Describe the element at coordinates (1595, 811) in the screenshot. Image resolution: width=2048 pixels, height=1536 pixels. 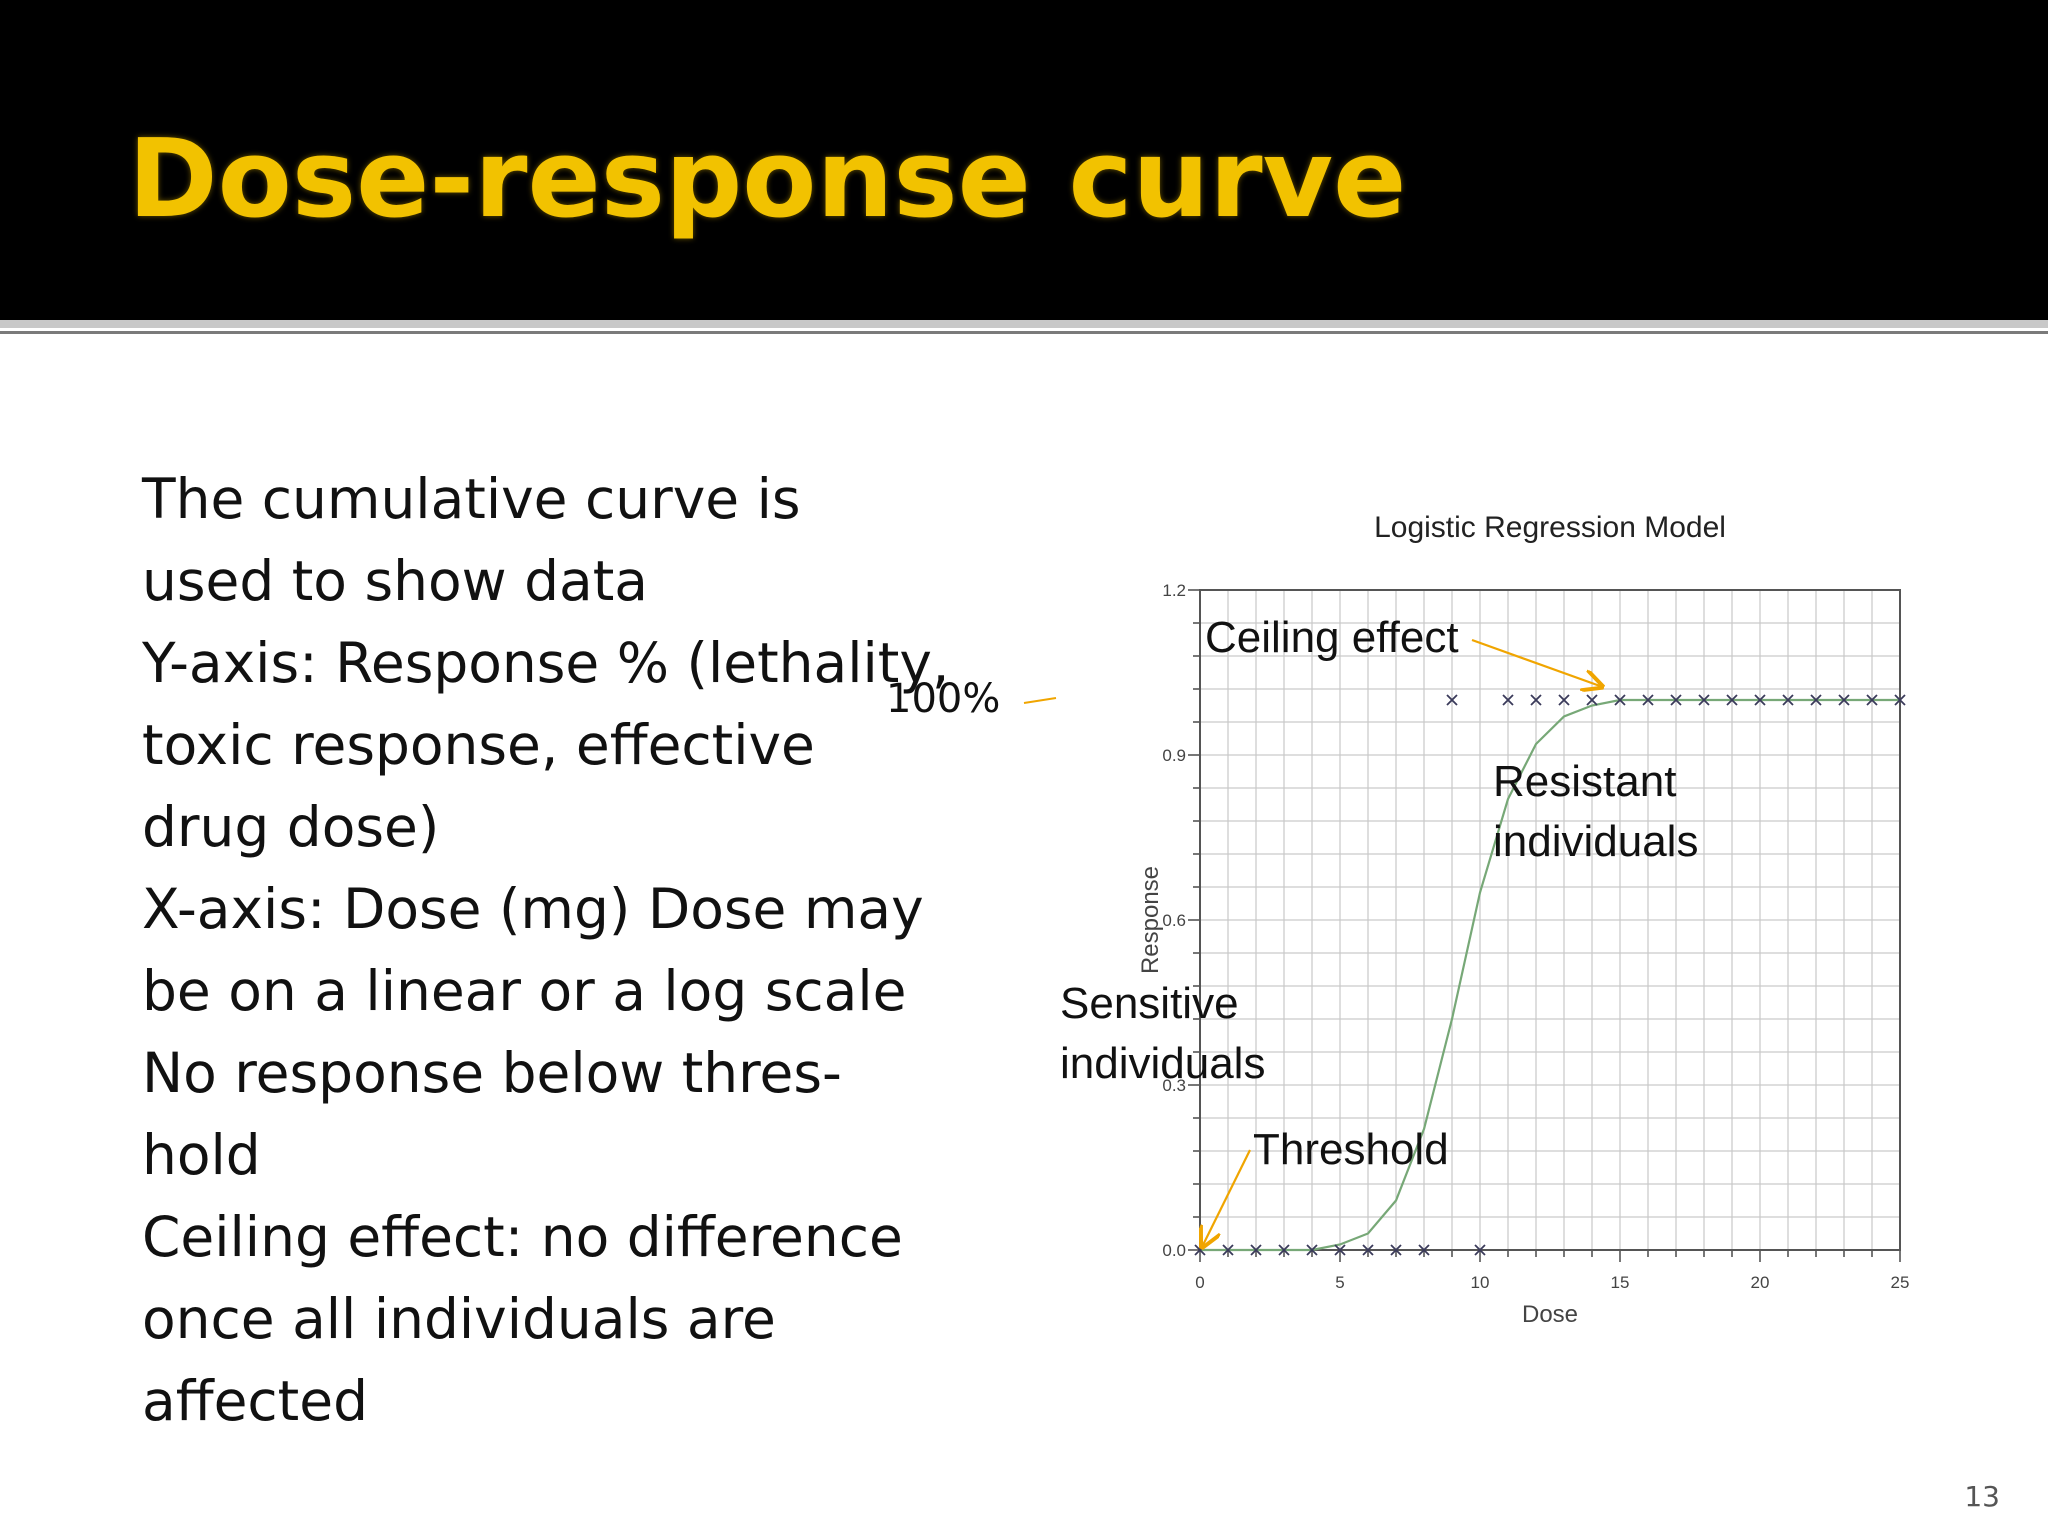
I see `annotation-resistant-individuals: Resistant individuals` at that location.